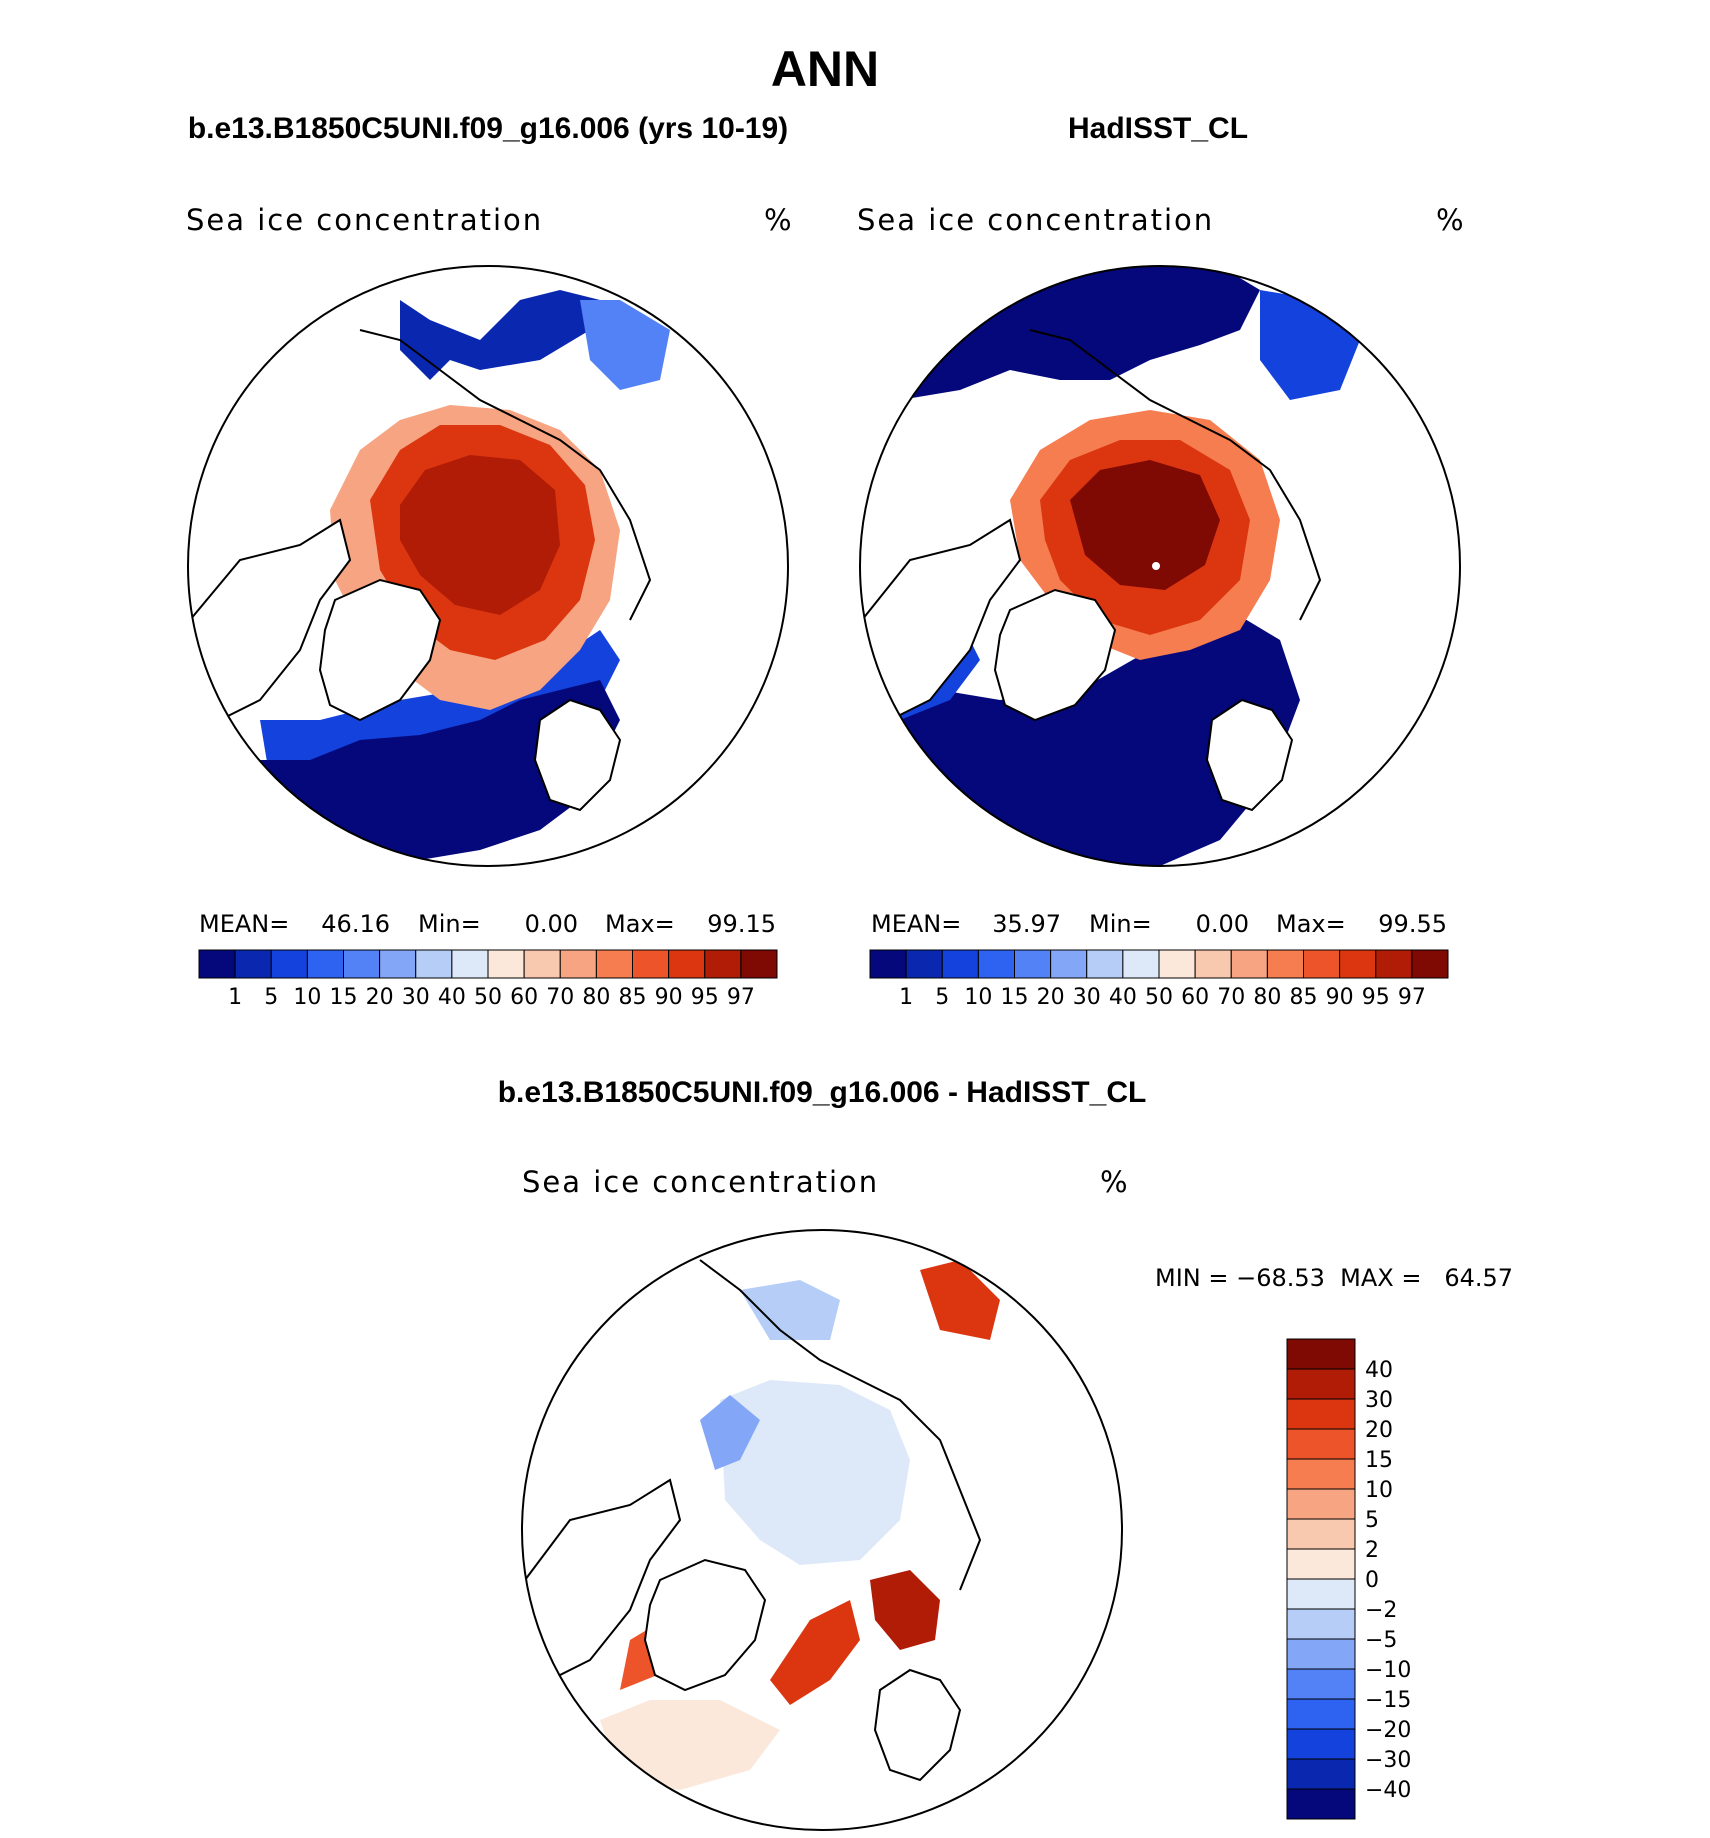 The image size is (1710, 1838). Describe the element at coordinates (1388, 1760) in the screenshot. I see `colorbar-tick-label: −30` at that location.